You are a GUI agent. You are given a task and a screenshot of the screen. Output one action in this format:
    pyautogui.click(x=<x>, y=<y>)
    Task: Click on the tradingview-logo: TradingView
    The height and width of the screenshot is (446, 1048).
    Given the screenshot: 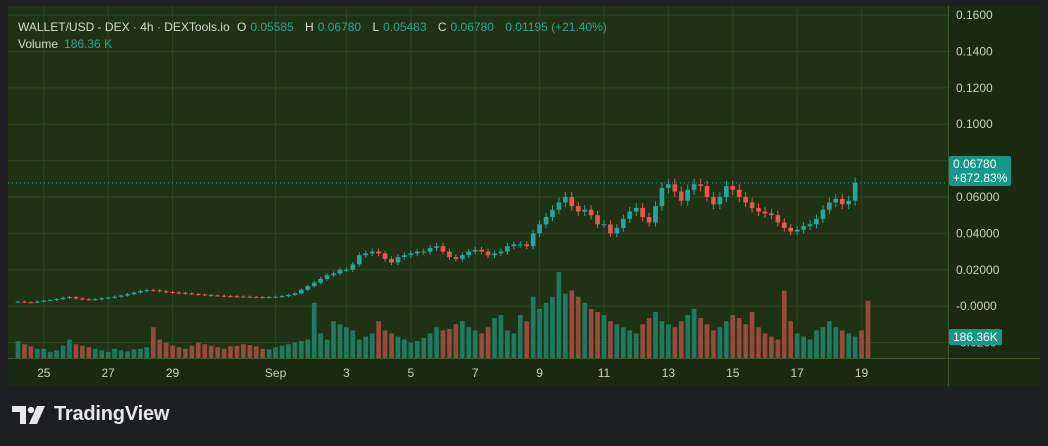 What is the action you would take?
    pyautogui.click(x=90, y=414)
    